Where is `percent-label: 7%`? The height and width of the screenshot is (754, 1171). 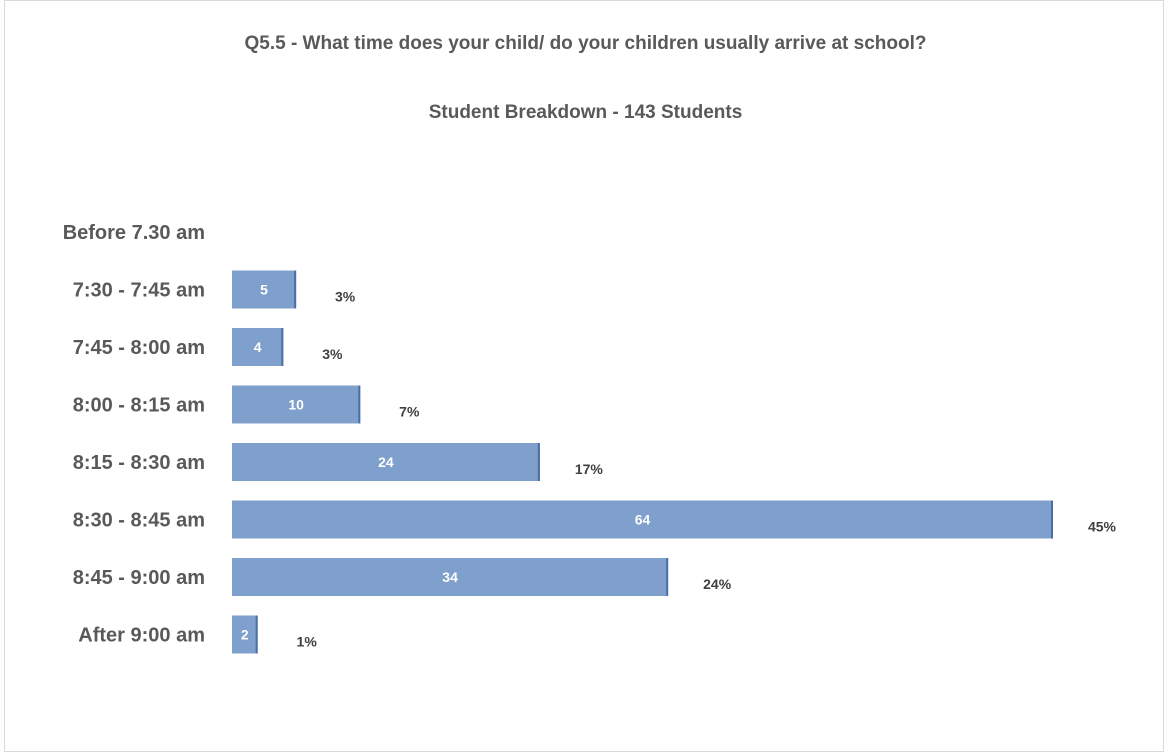 percent-label: 7% is located at coordinates (409, 412).